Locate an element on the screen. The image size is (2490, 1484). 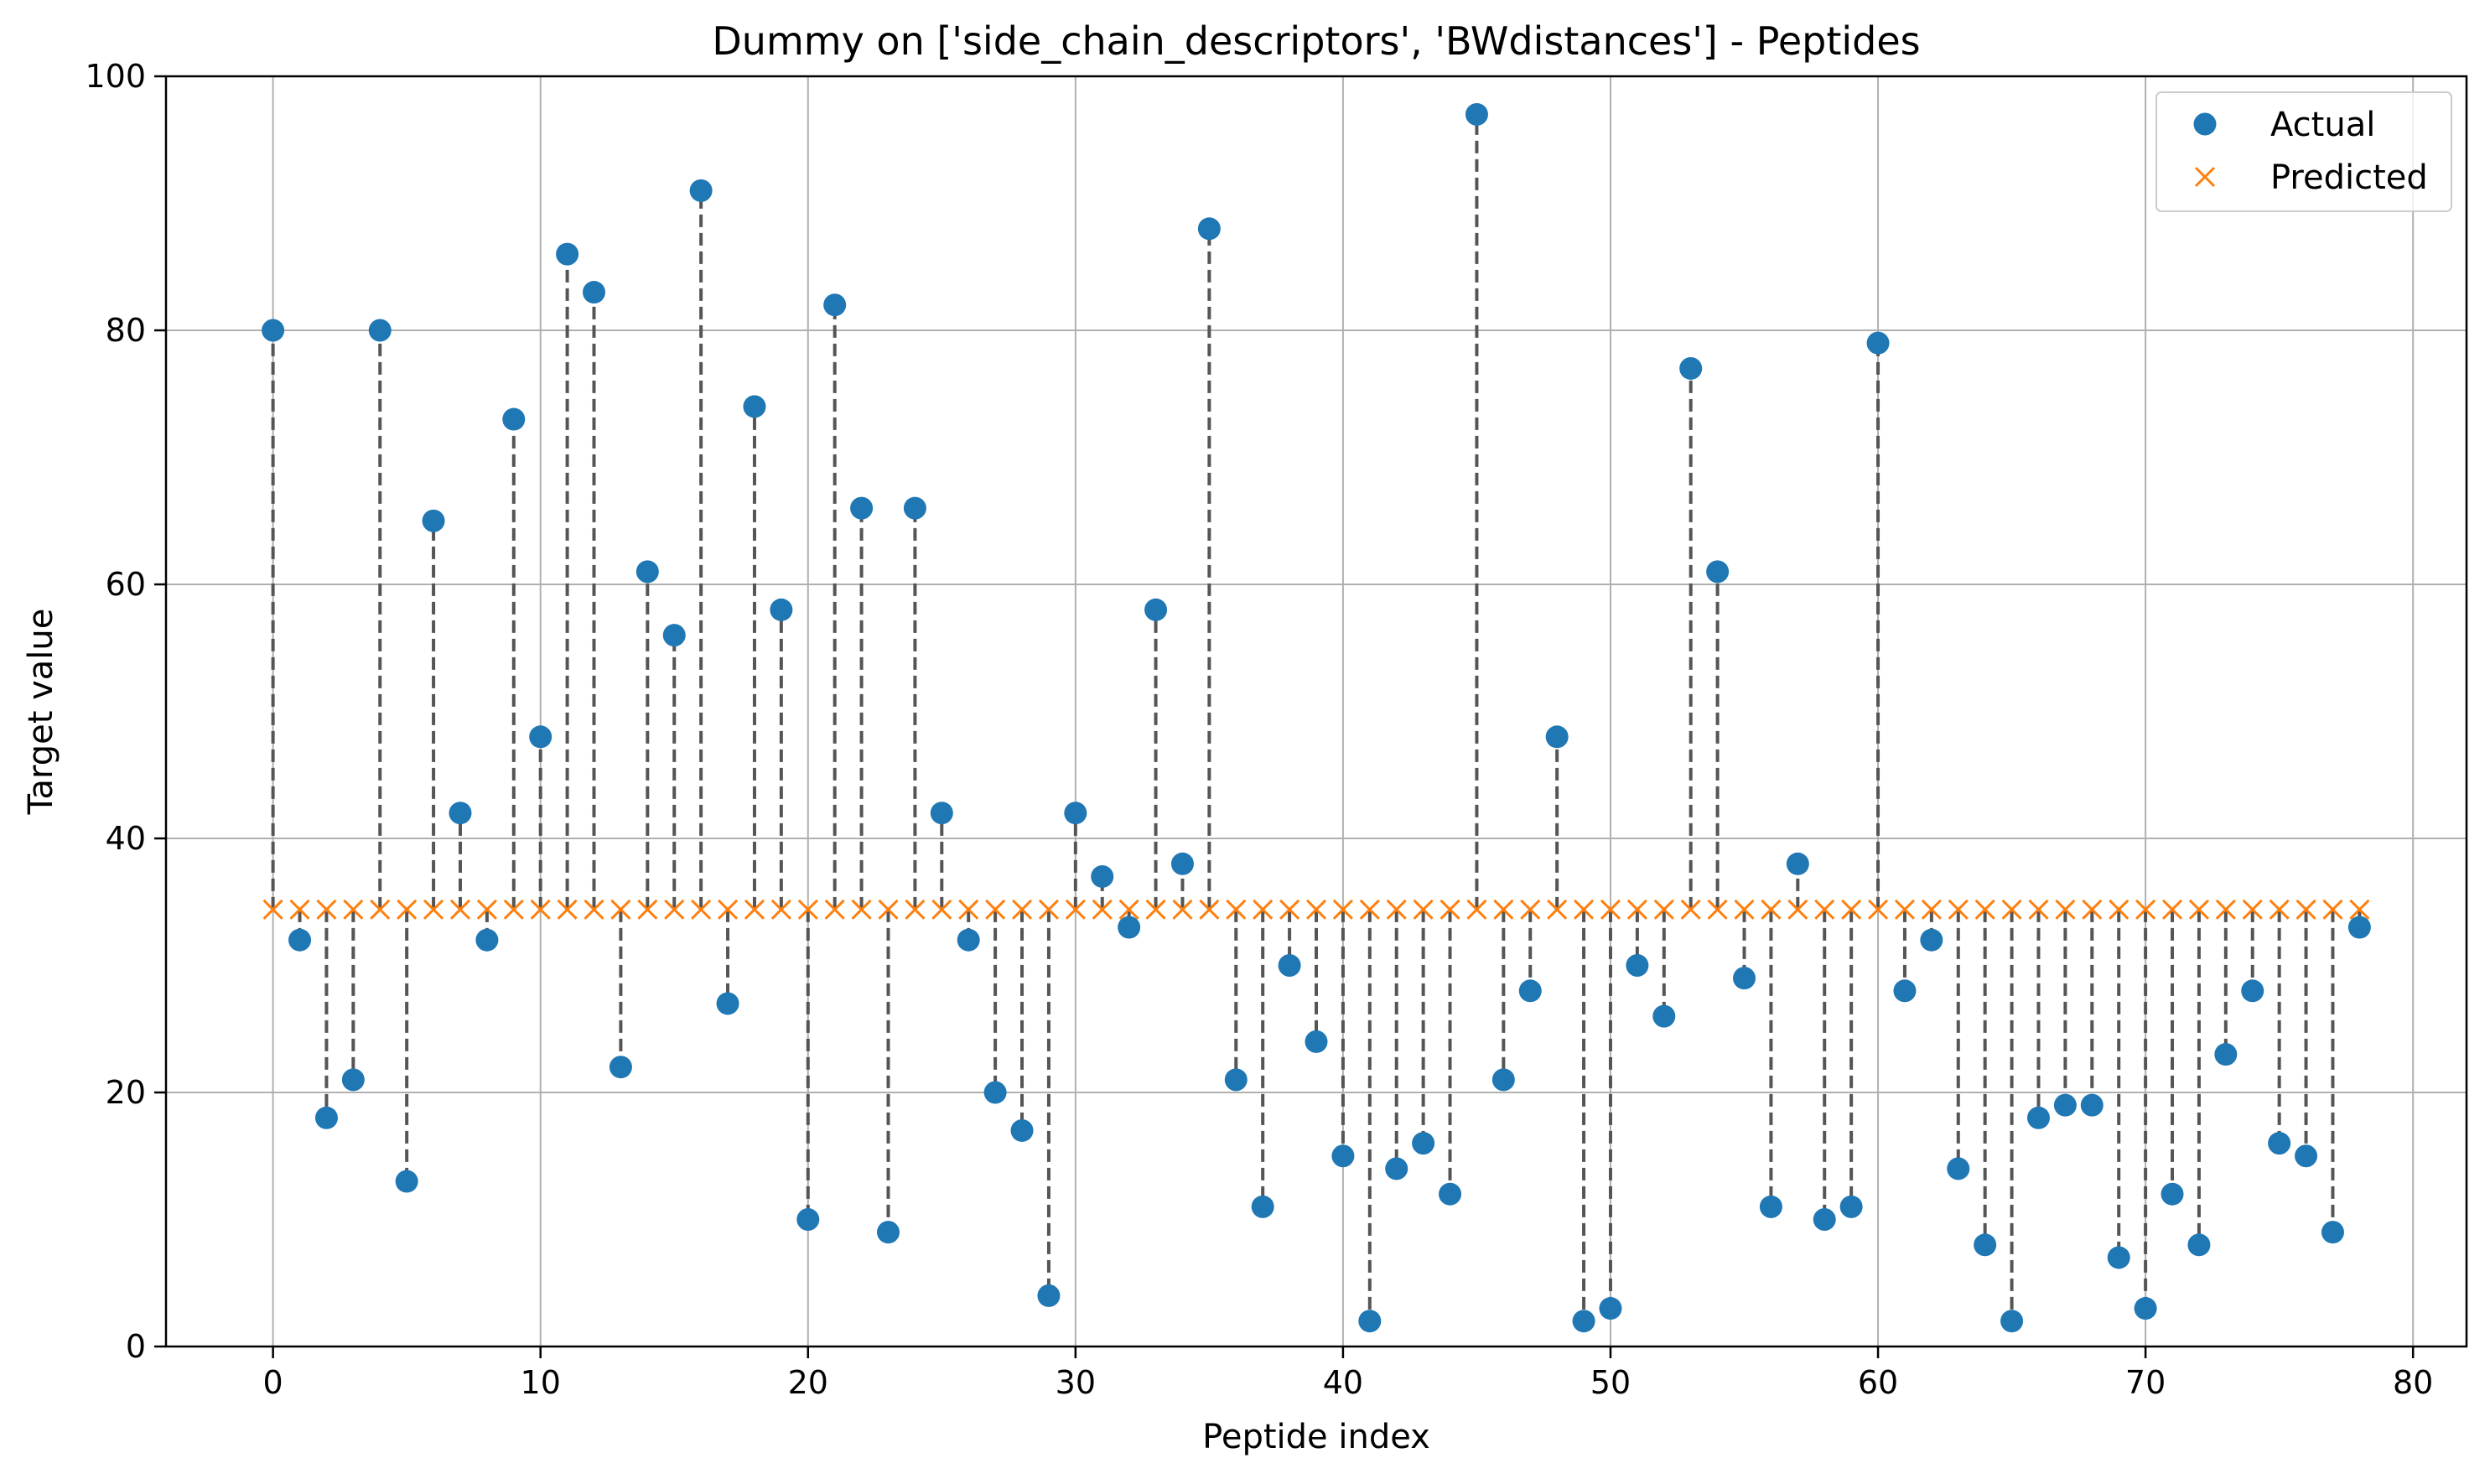
x-tick-label: 20 is located at coordinates (808, 1382).